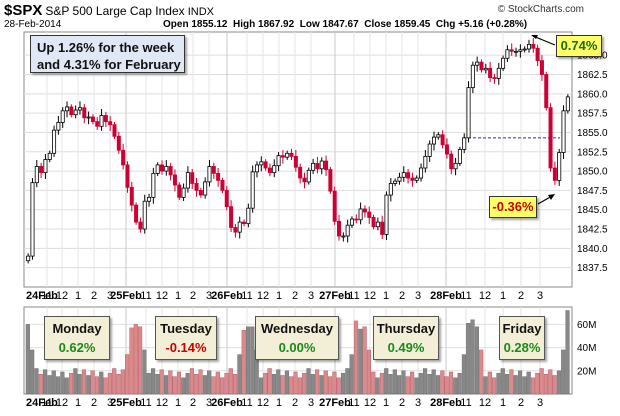  I want to click on time-tick-label: 24Feb, so click(42, 403).